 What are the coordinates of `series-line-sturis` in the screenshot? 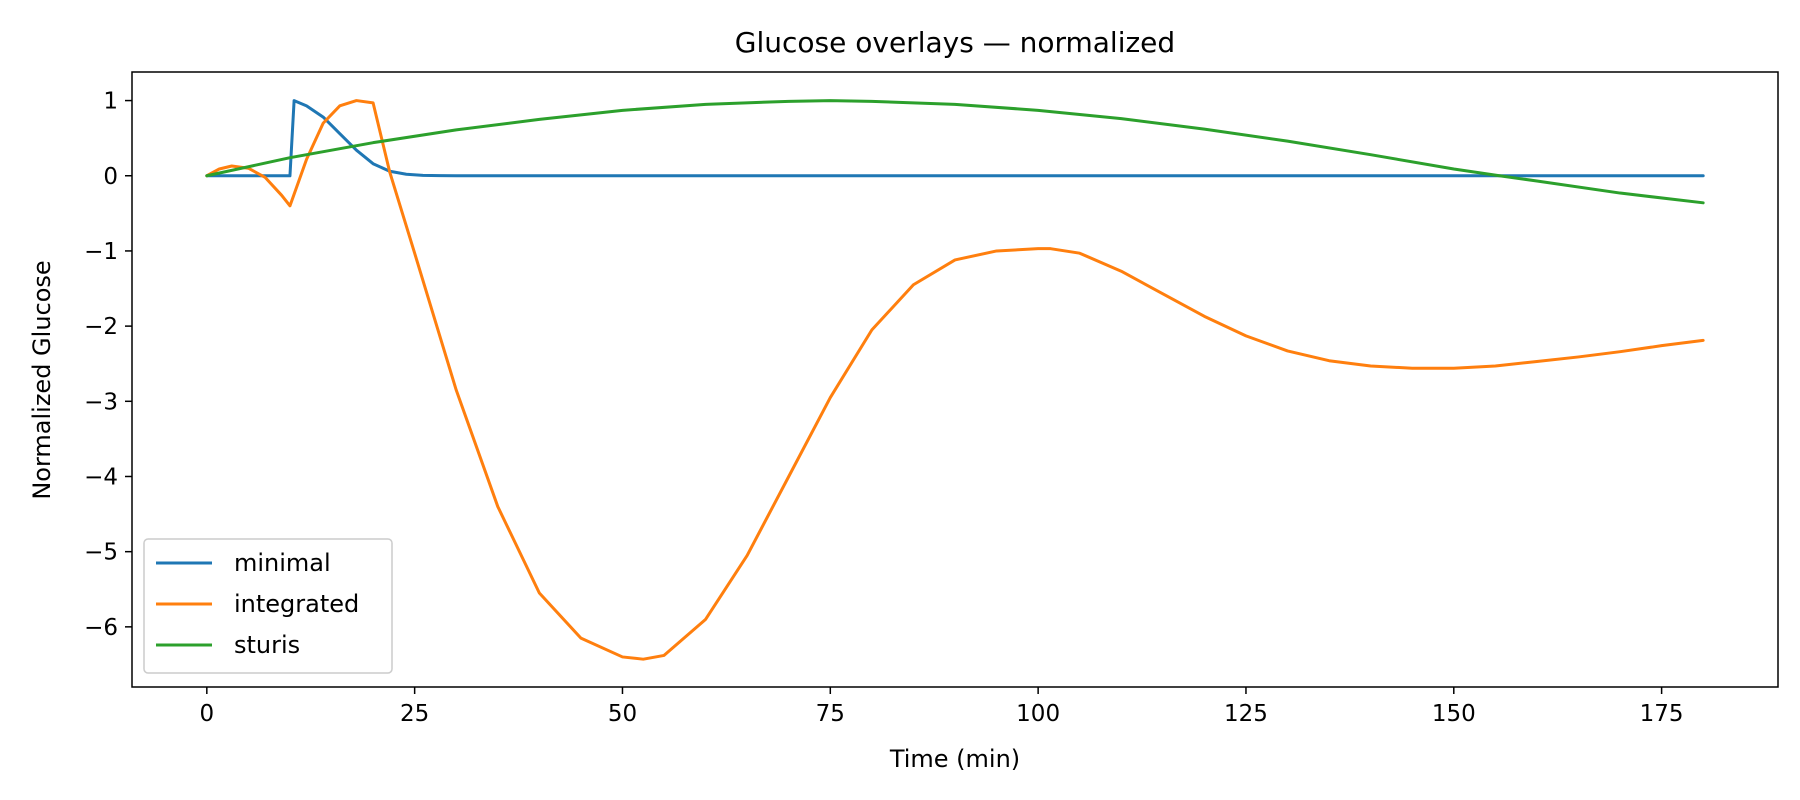 It's located at (955, 152).